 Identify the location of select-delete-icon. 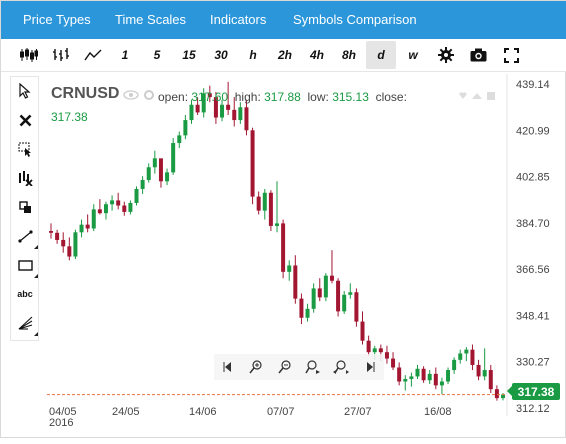
(25, 149).